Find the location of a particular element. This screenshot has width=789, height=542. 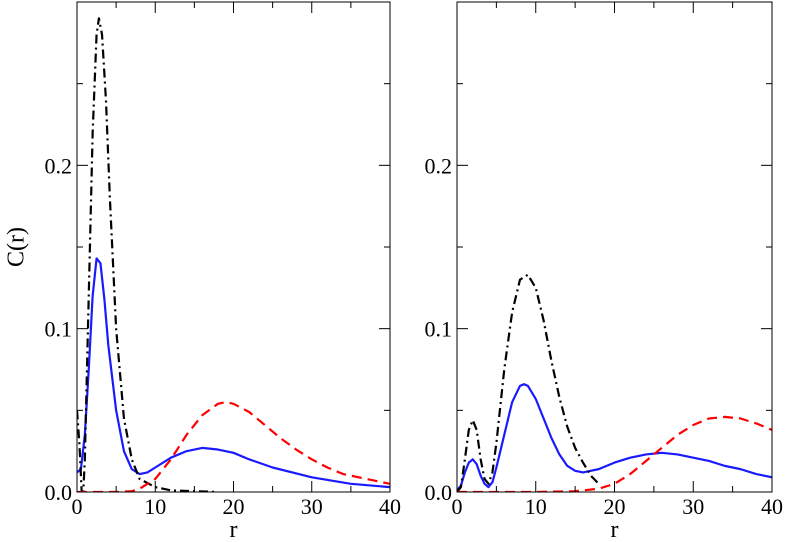

series-line-solid is located at coordinates (614, 437).